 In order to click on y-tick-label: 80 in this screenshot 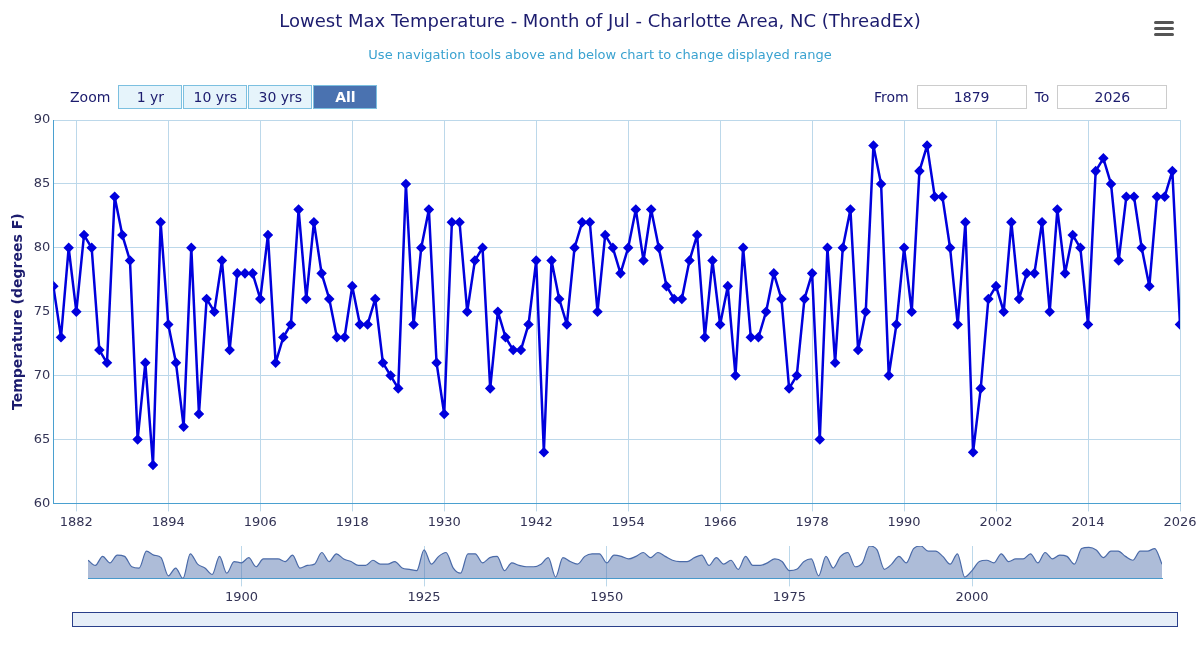, I will do `click(42, 247)`.